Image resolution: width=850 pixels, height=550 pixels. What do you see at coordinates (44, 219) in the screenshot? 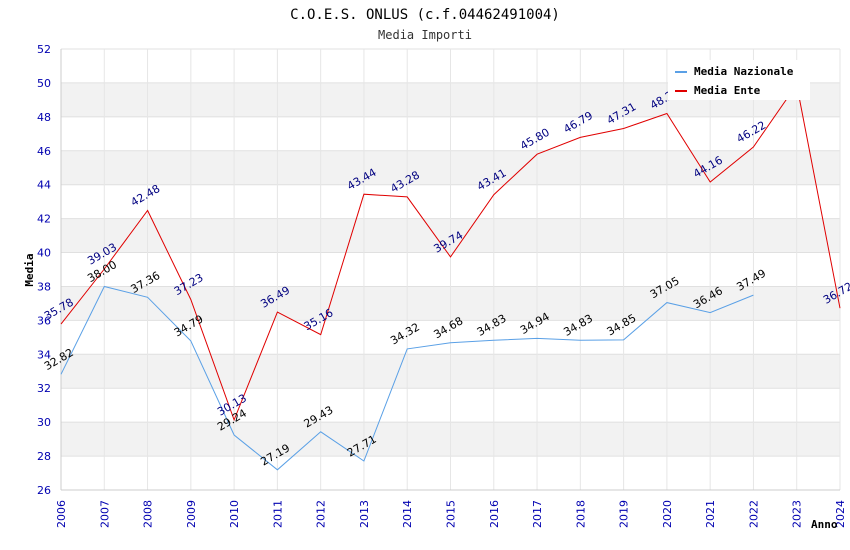
I see `y-tick-label: 42` at bounding box center [44, 219].